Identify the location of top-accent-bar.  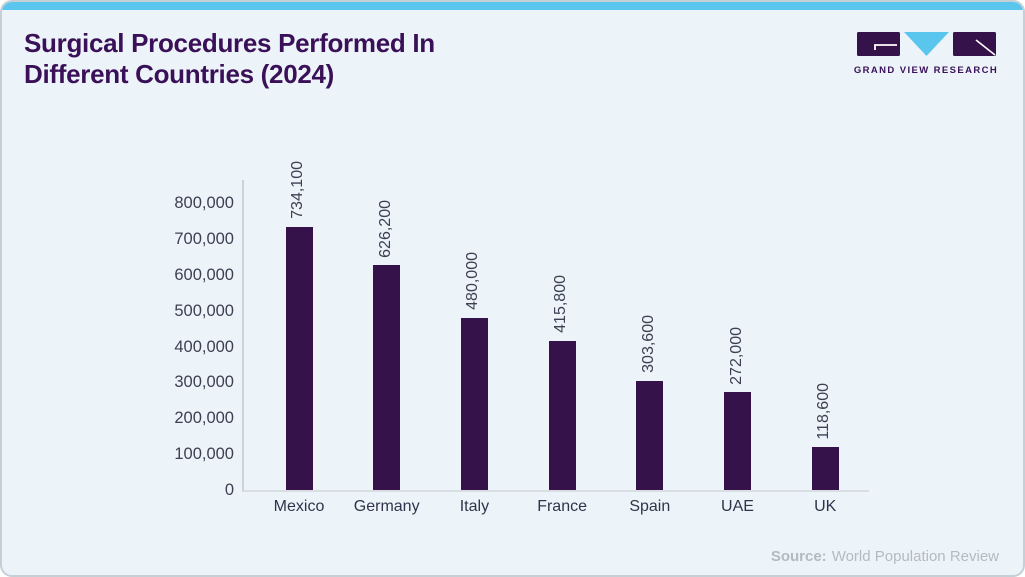
(512, 6).